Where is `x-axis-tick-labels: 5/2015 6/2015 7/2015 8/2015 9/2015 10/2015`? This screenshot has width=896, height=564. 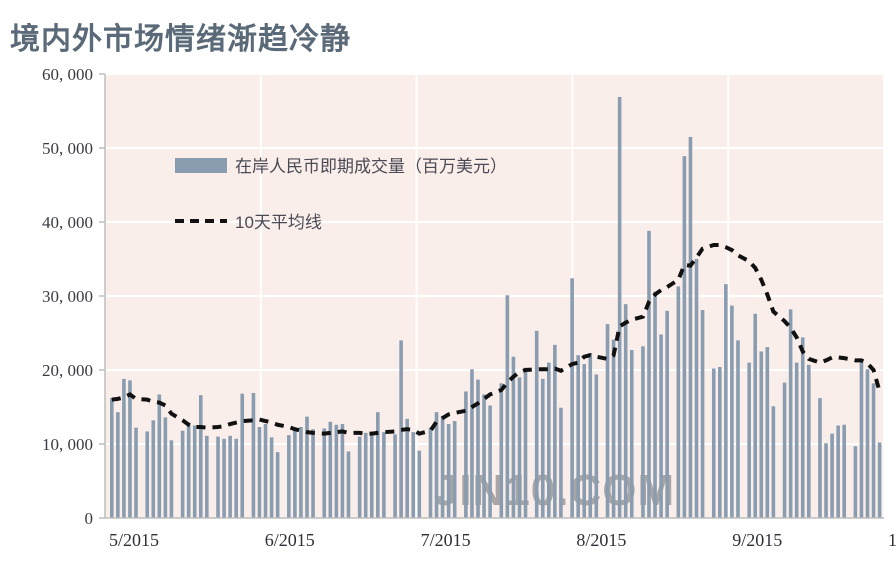
x-axis-tick-labels: 5/2015 6/2015 7/2015 8/2015 9/2015 10/2015 is located at coordinates (502, 540).